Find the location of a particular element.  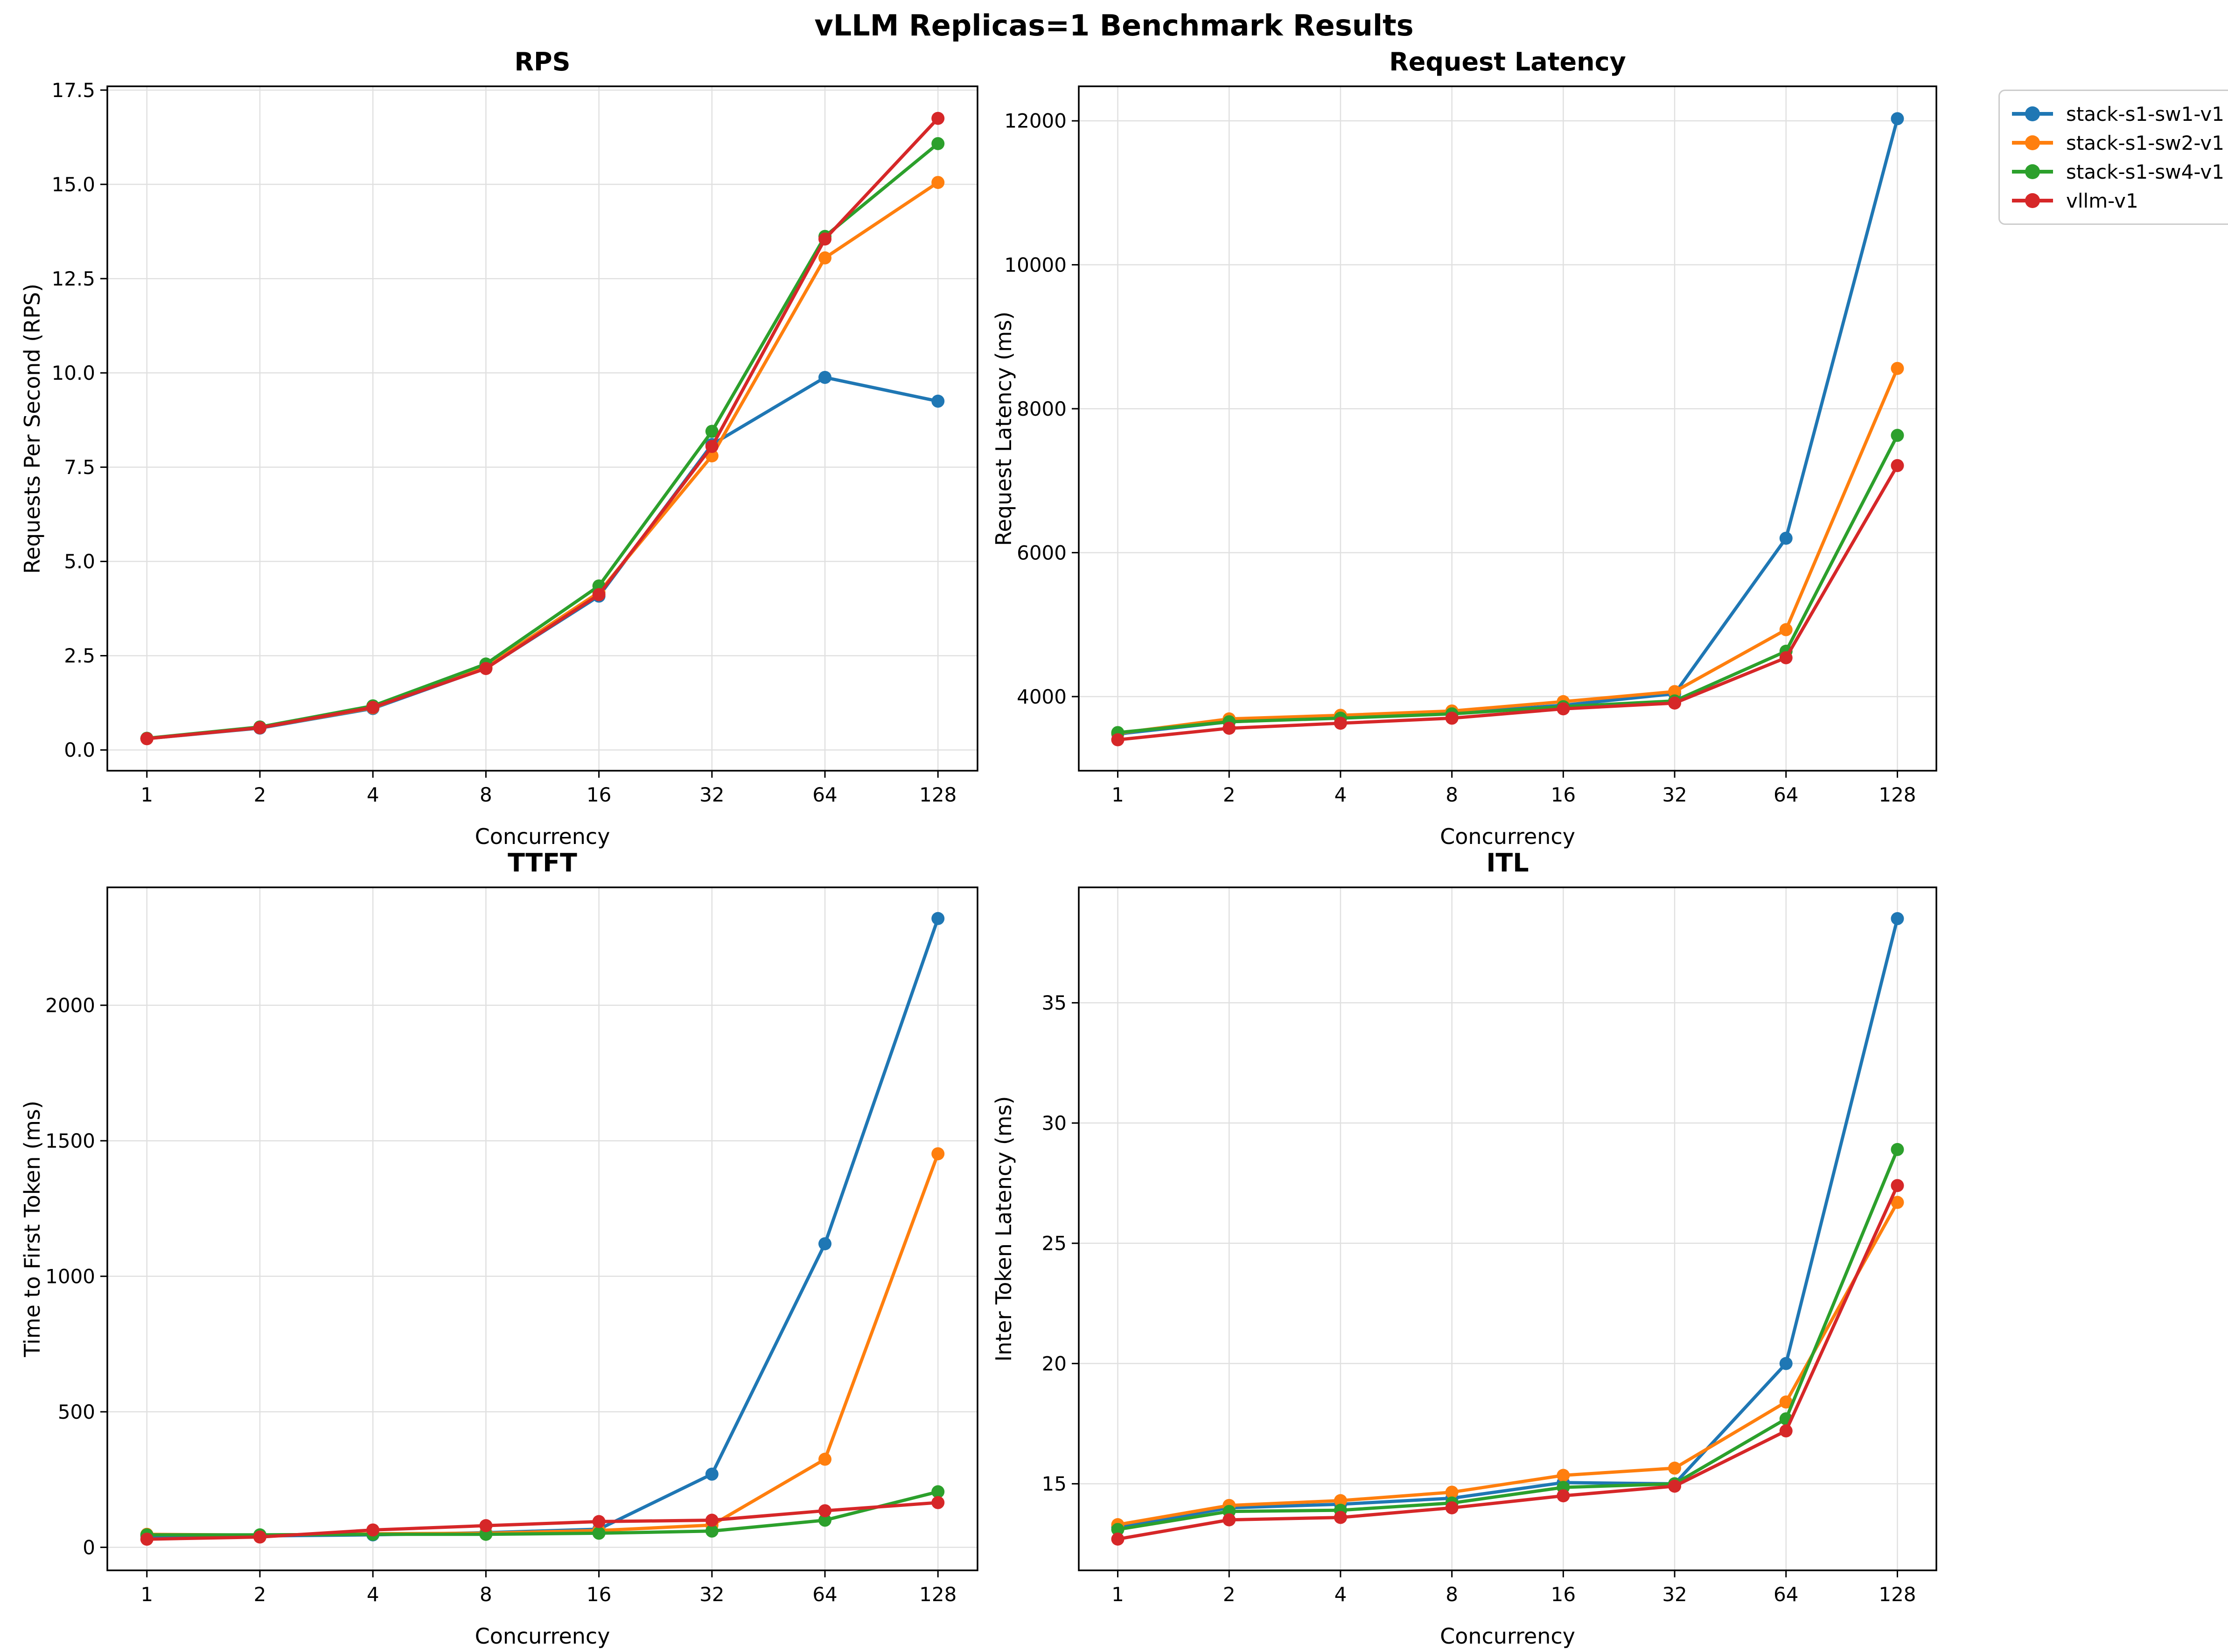

chart-title-request-latency: Request Latency is located at coordinates (1507, 62).